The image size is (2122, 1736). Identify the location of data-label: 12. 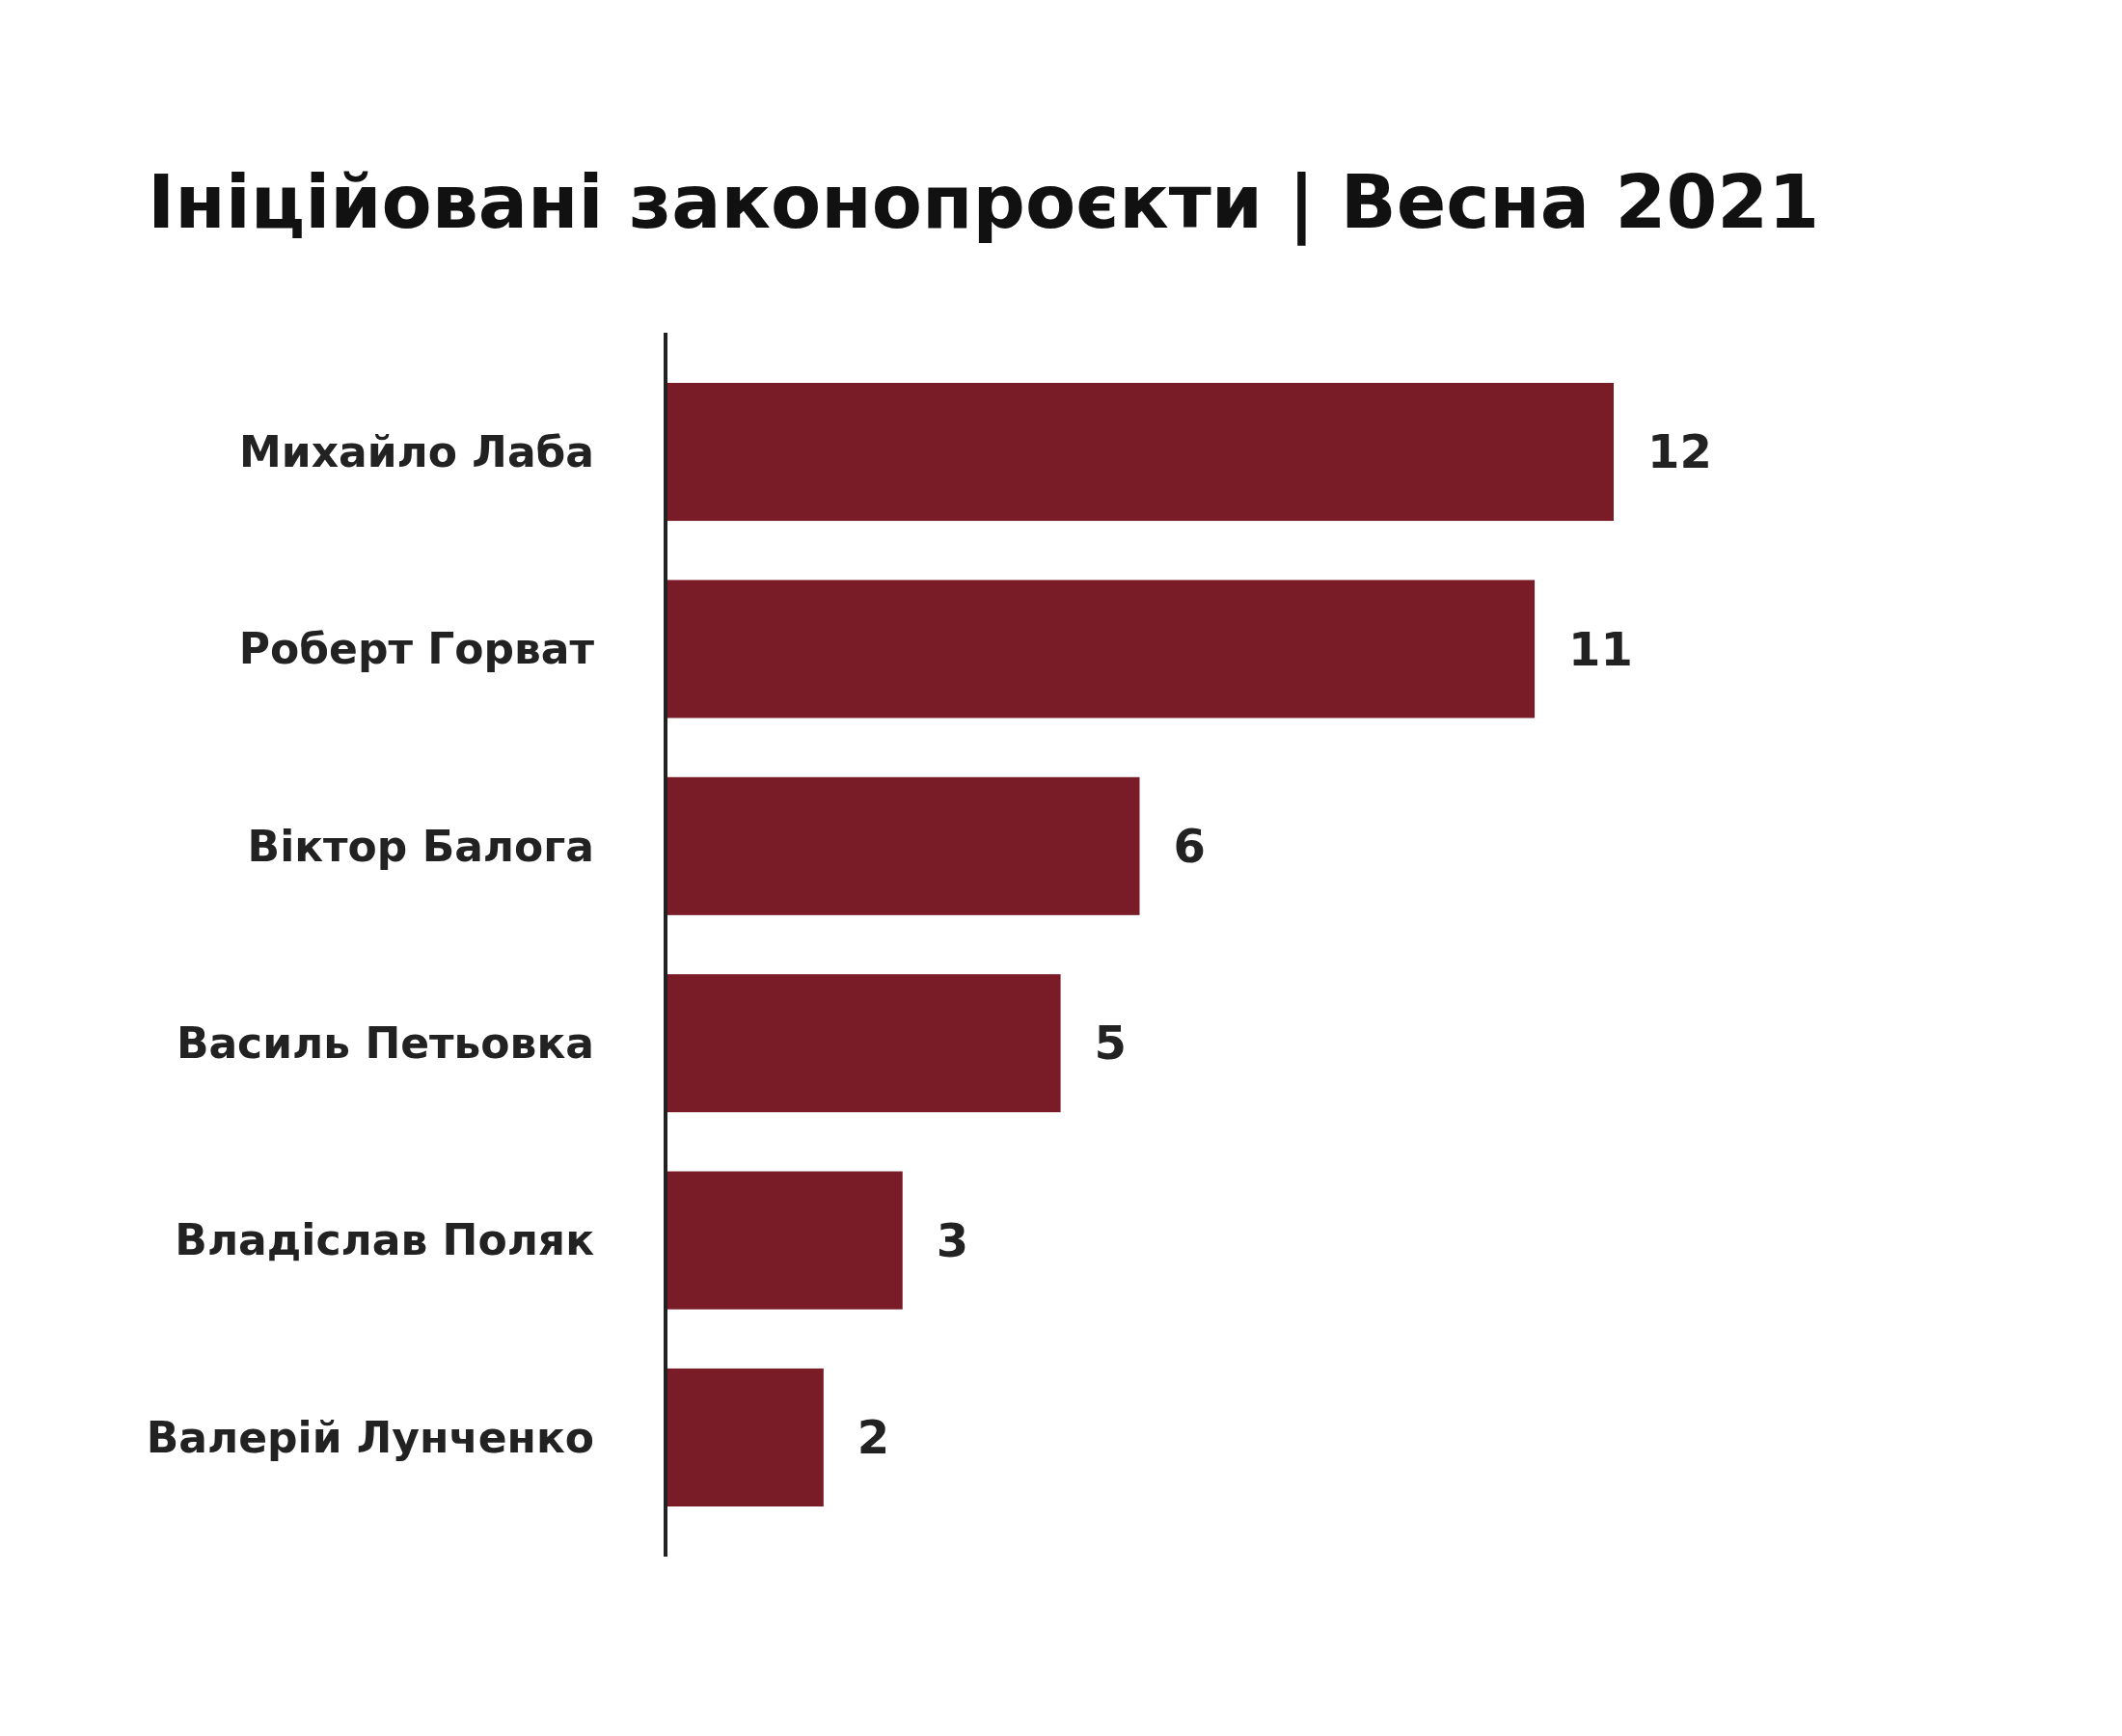
(1680, 452).